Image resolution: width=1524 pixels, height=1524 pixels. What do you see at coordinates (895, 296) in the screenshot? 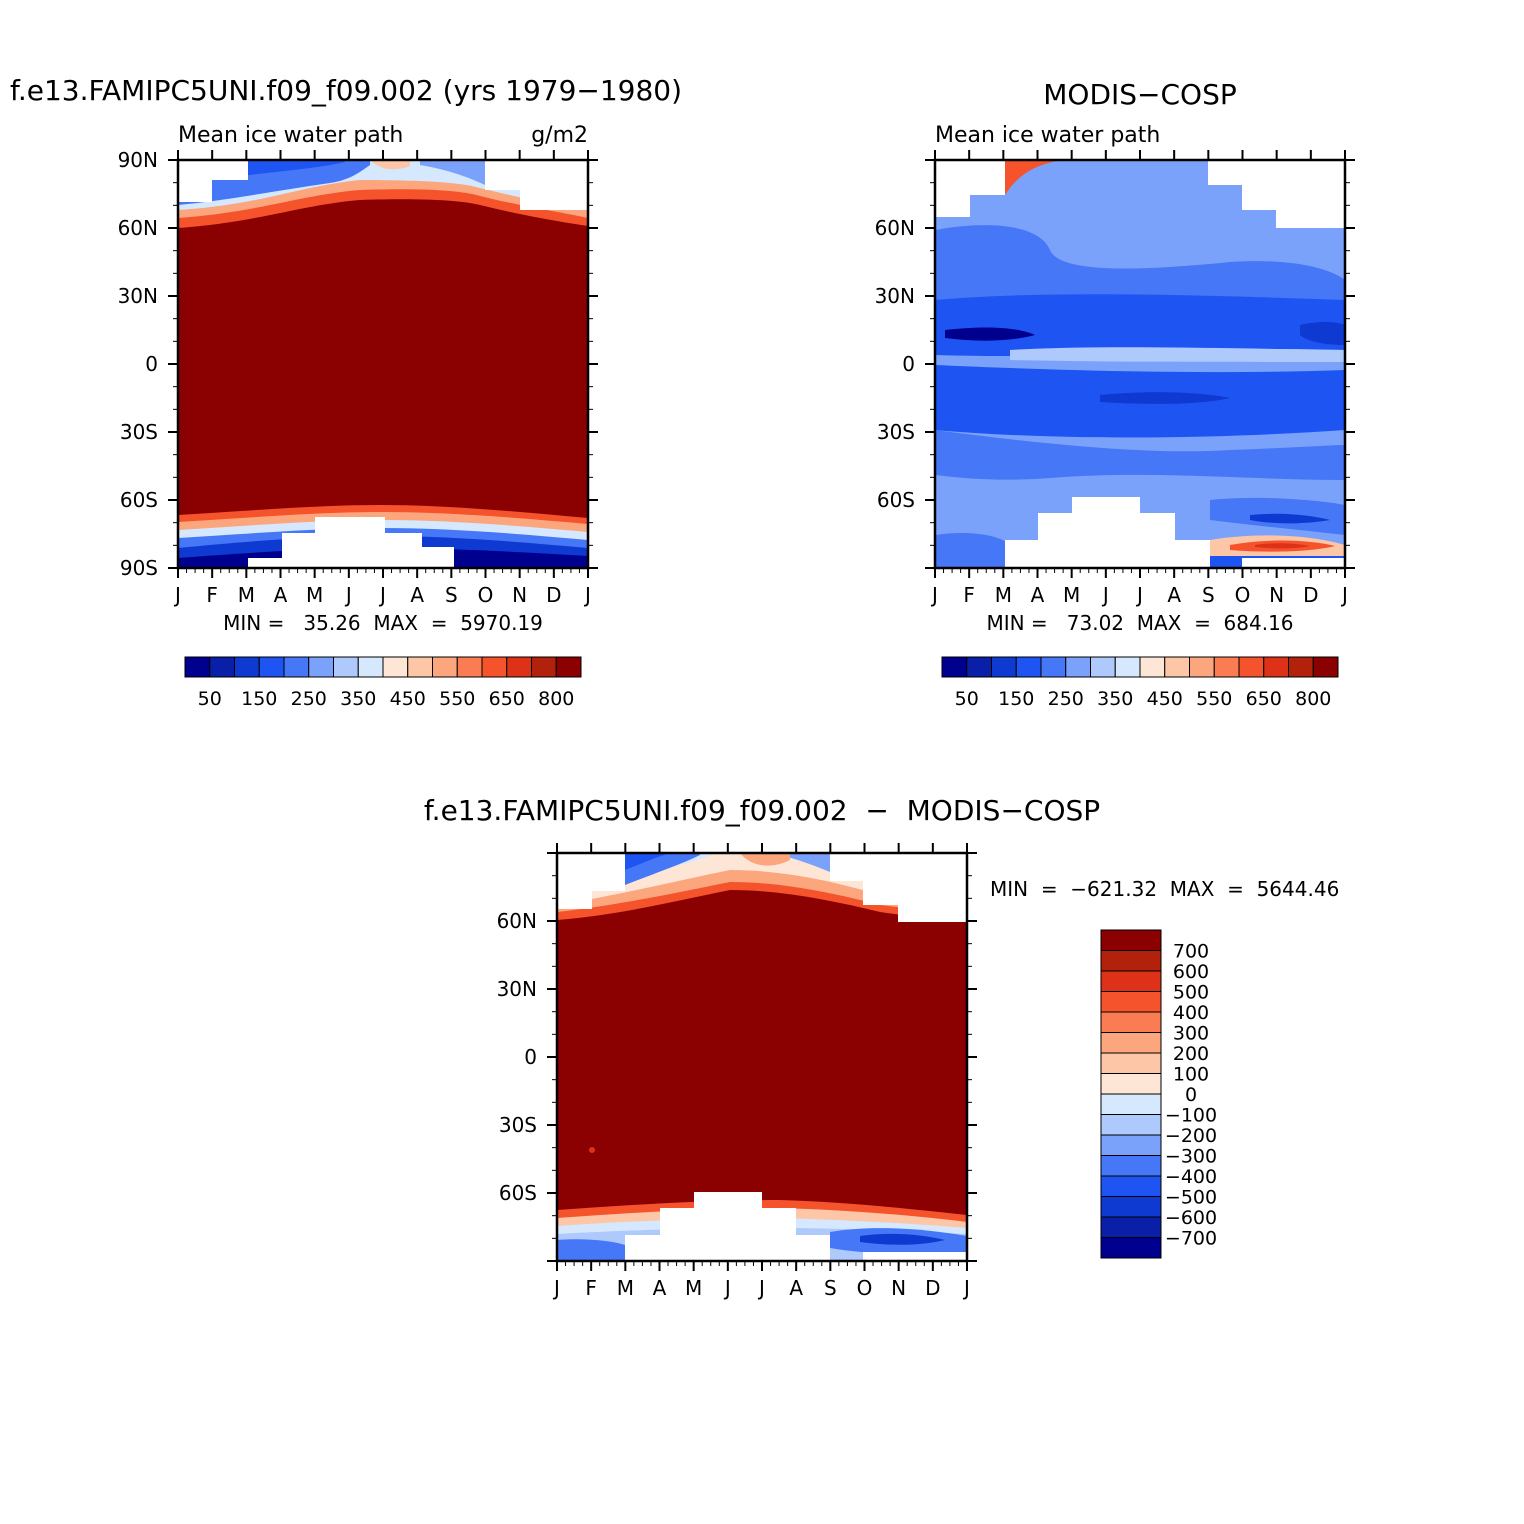
I see `obs-y-tick-label: 30N` at bounding box center [895, 296].